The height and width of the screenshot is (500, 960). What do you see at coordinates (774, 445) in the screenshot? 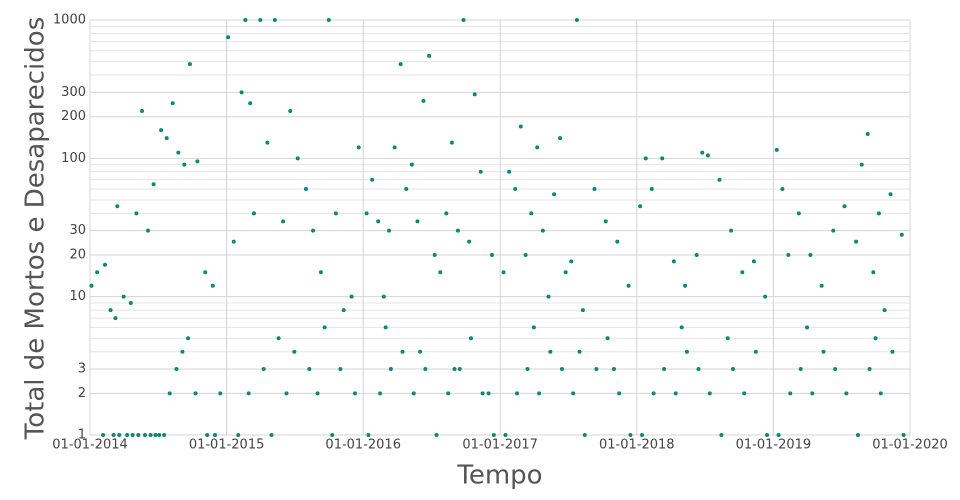
I see `x-tick-label: 01-01-2019` at bounding box center [774, 445].